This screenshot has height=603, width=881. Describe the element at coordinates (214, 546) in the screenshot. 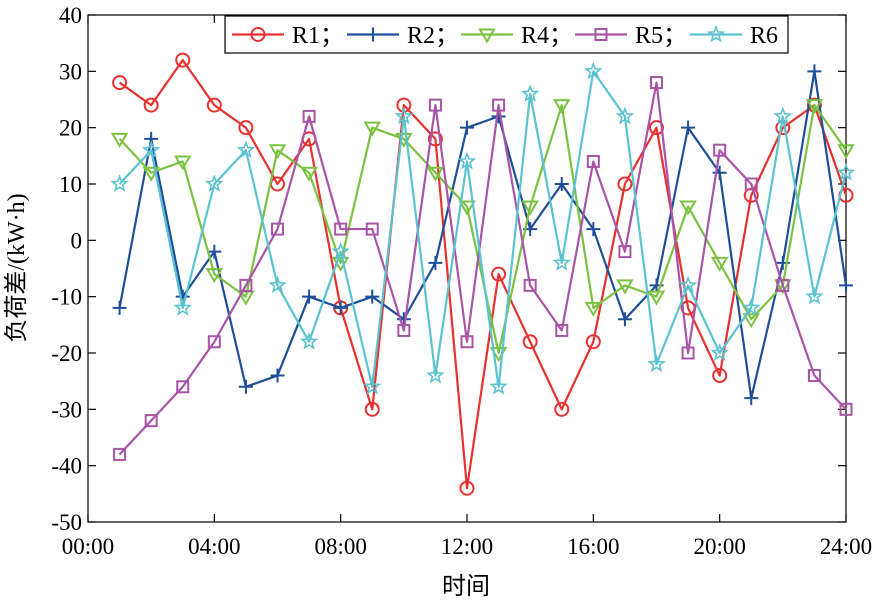

I see `x-tick-label: 04:00` at that location.